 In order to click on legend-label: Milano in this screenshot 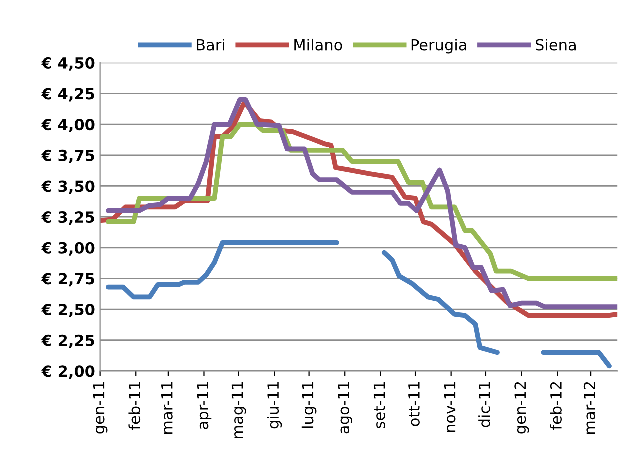, I will do `click(318, 44)`.